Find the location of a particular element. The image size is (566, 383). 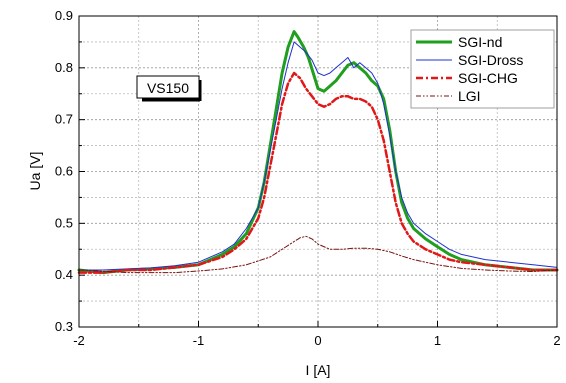

y-tick-label: 0.6 is located at coordinates (64, 171).